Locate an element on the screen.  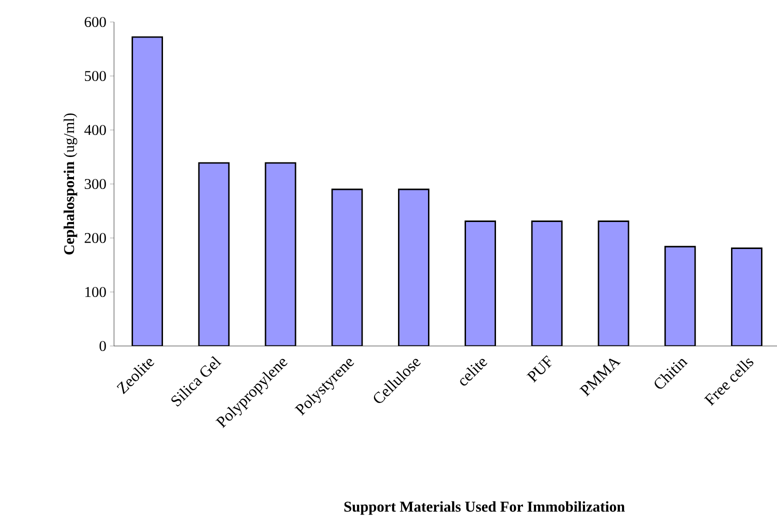
y-tick-label: 100 is located at coordinates (95, 292).